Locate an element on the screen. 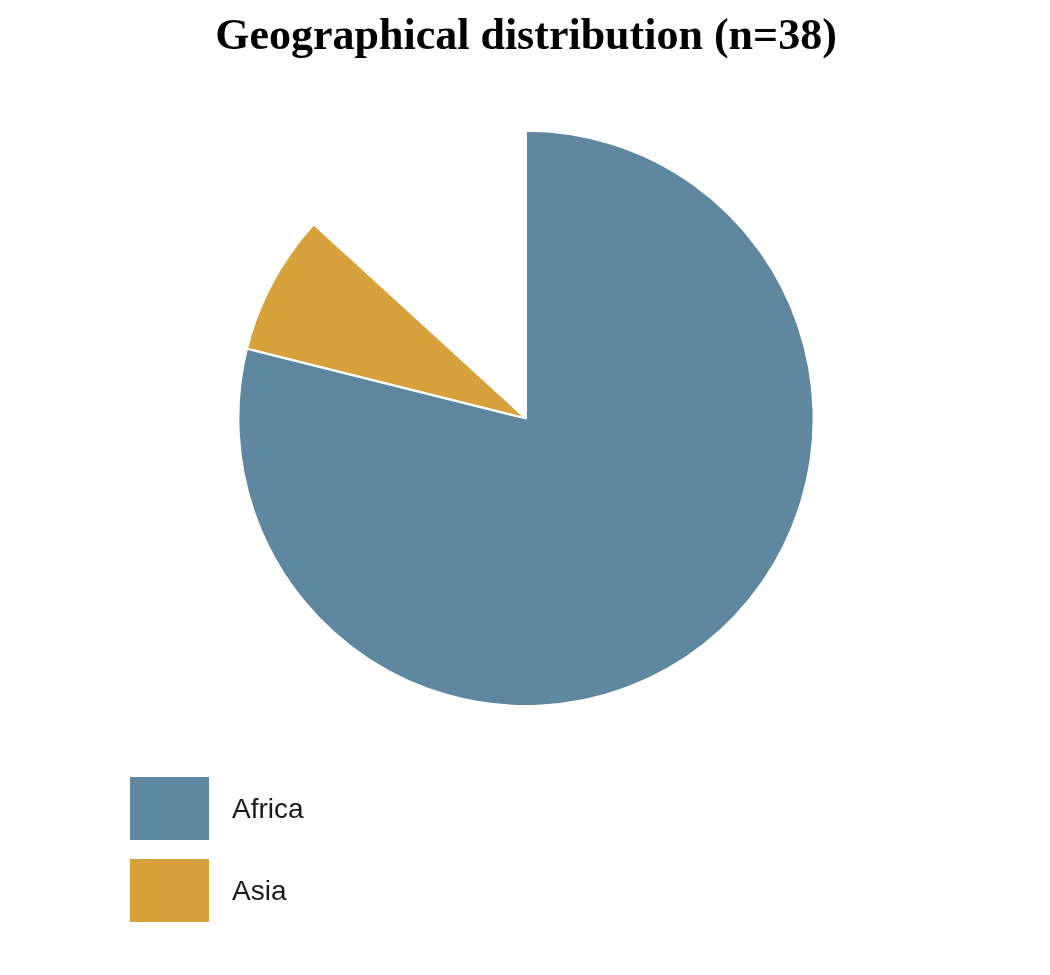 The image size is (1050, 975). chart-title: Geographical distribution (n=38) is located at coordinates (526, 34).